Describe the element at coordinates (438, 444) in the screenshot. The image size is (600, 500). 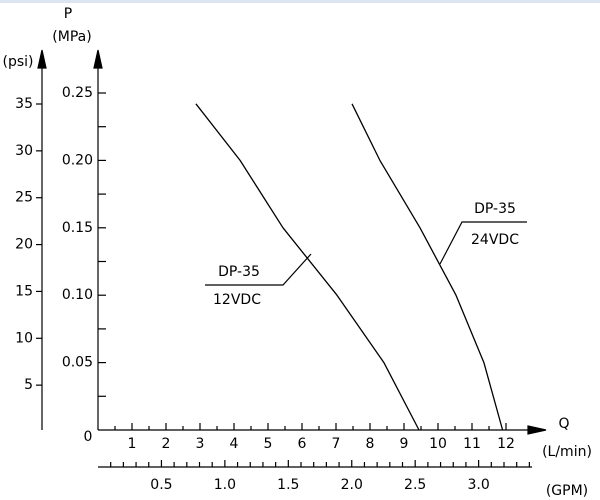
I see `x-tick-label: 10` at that location.